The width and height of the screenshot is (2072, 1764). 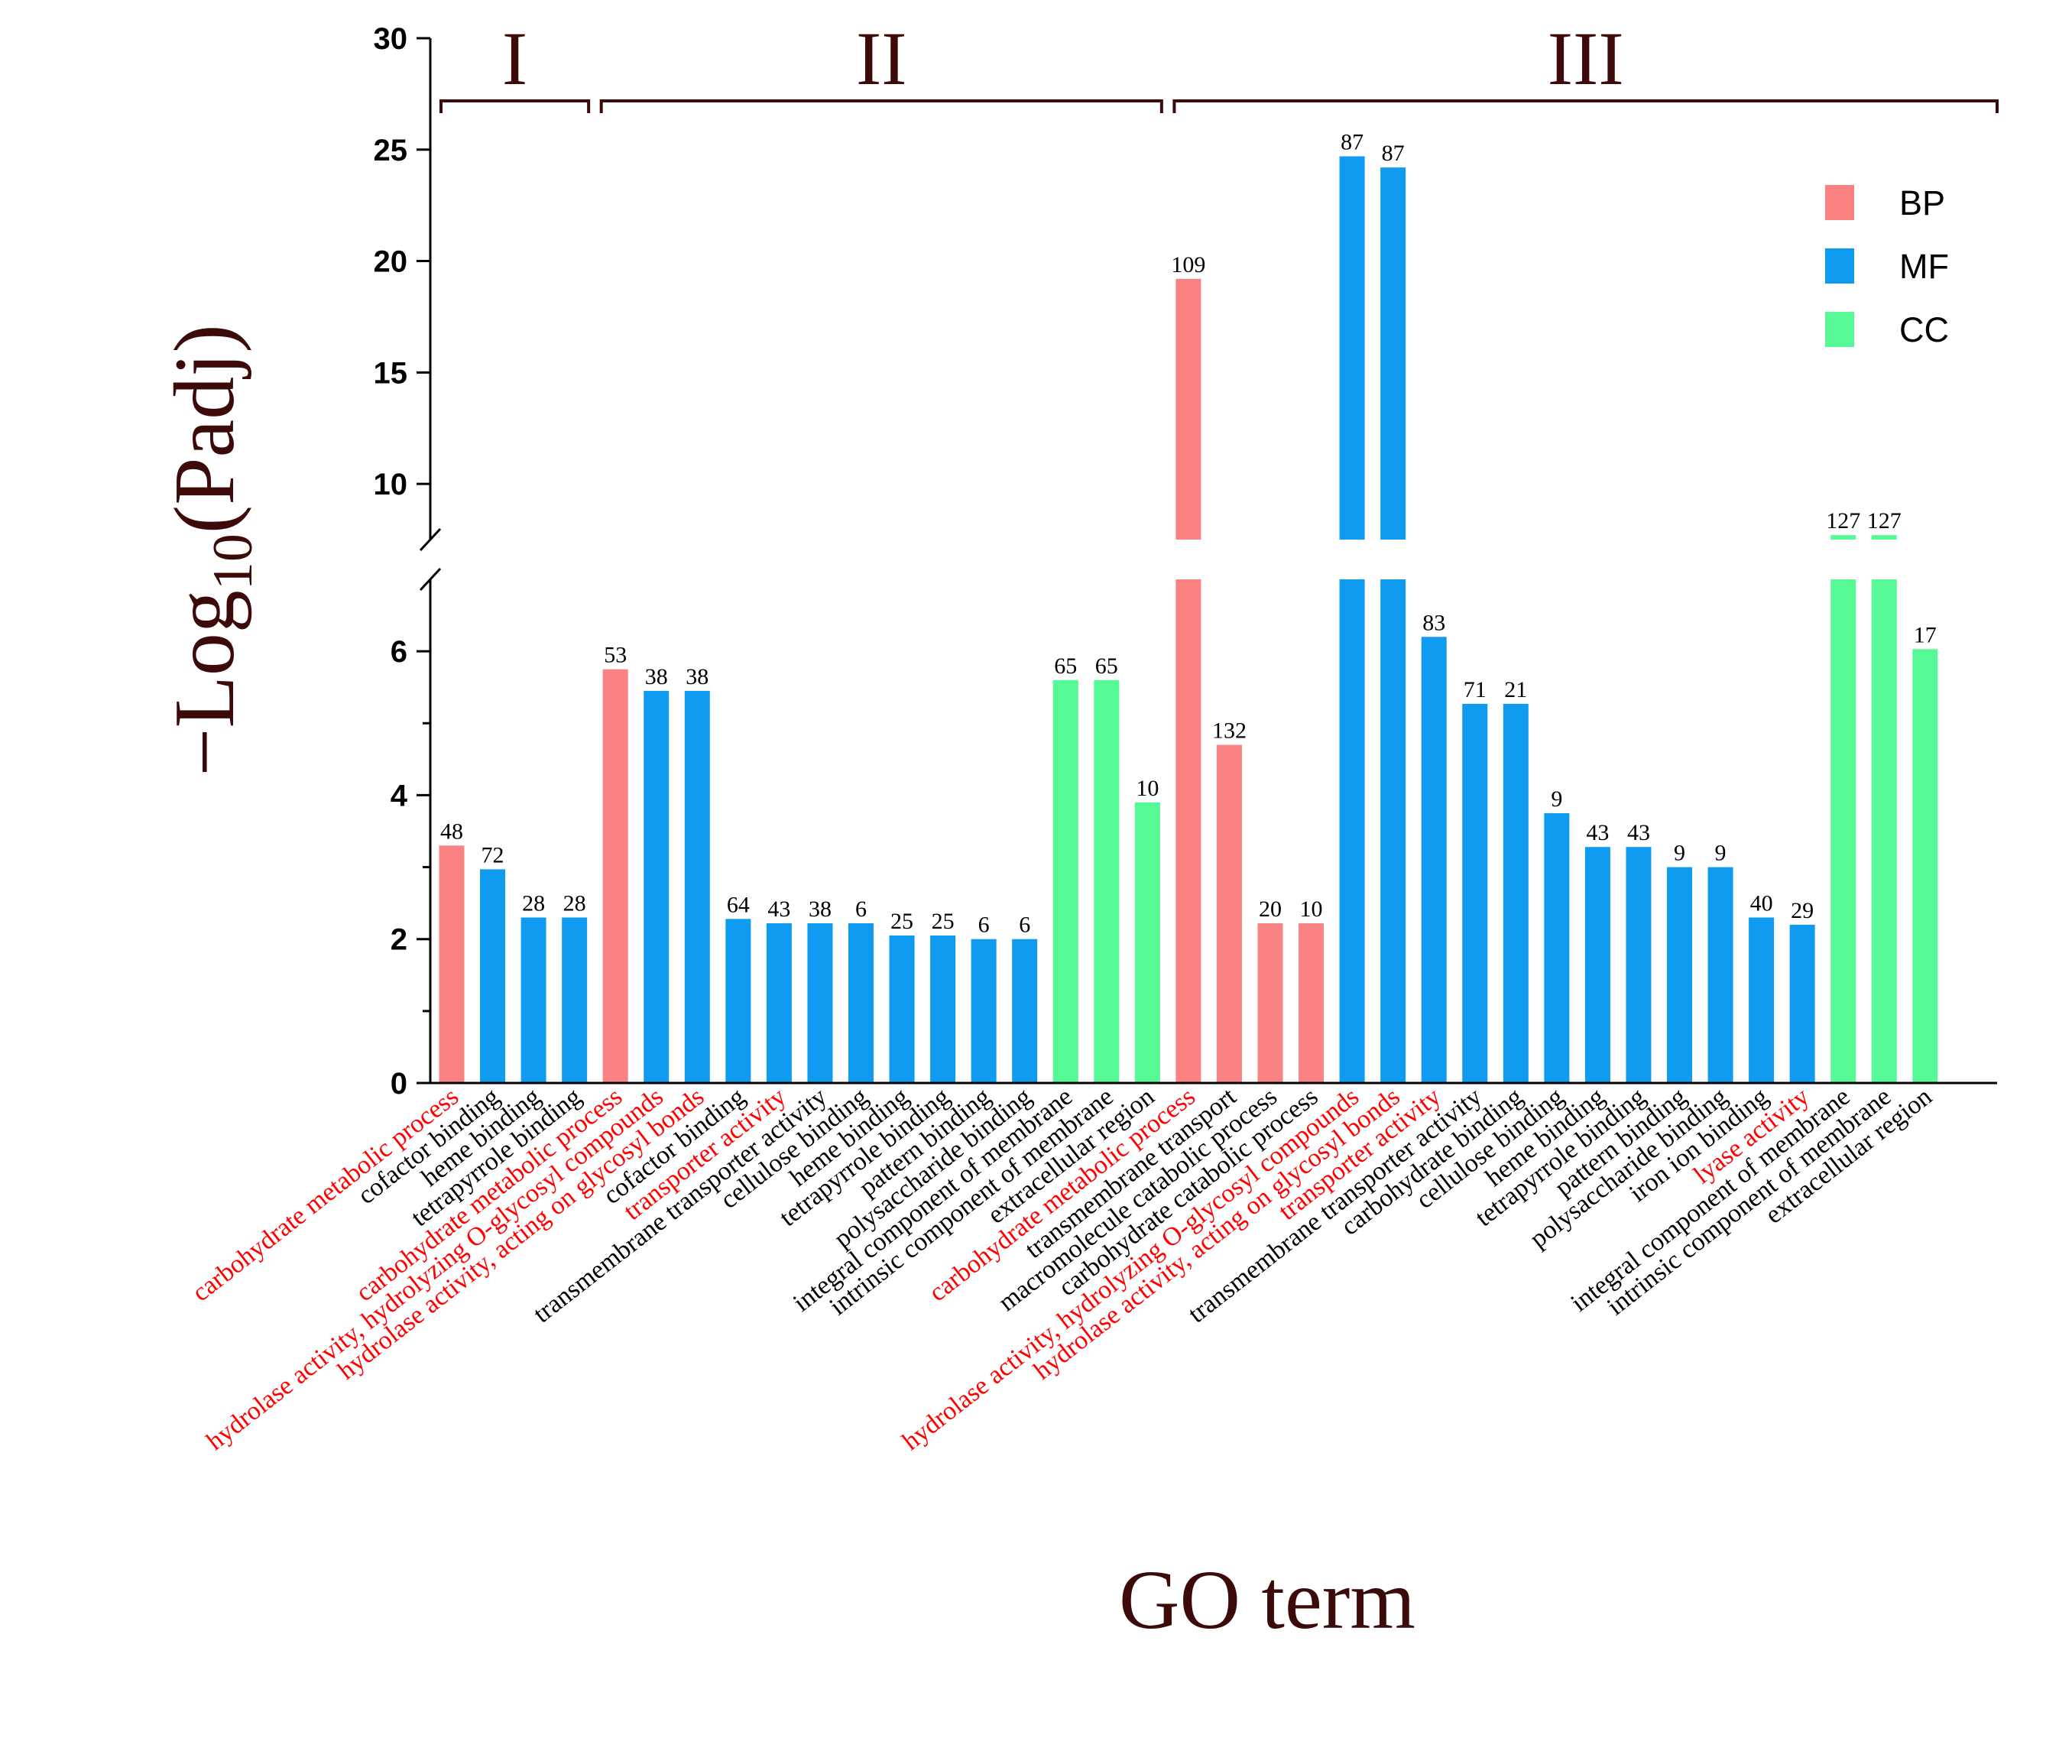 I want to click on group-label: II, so click(x=881, y=58).